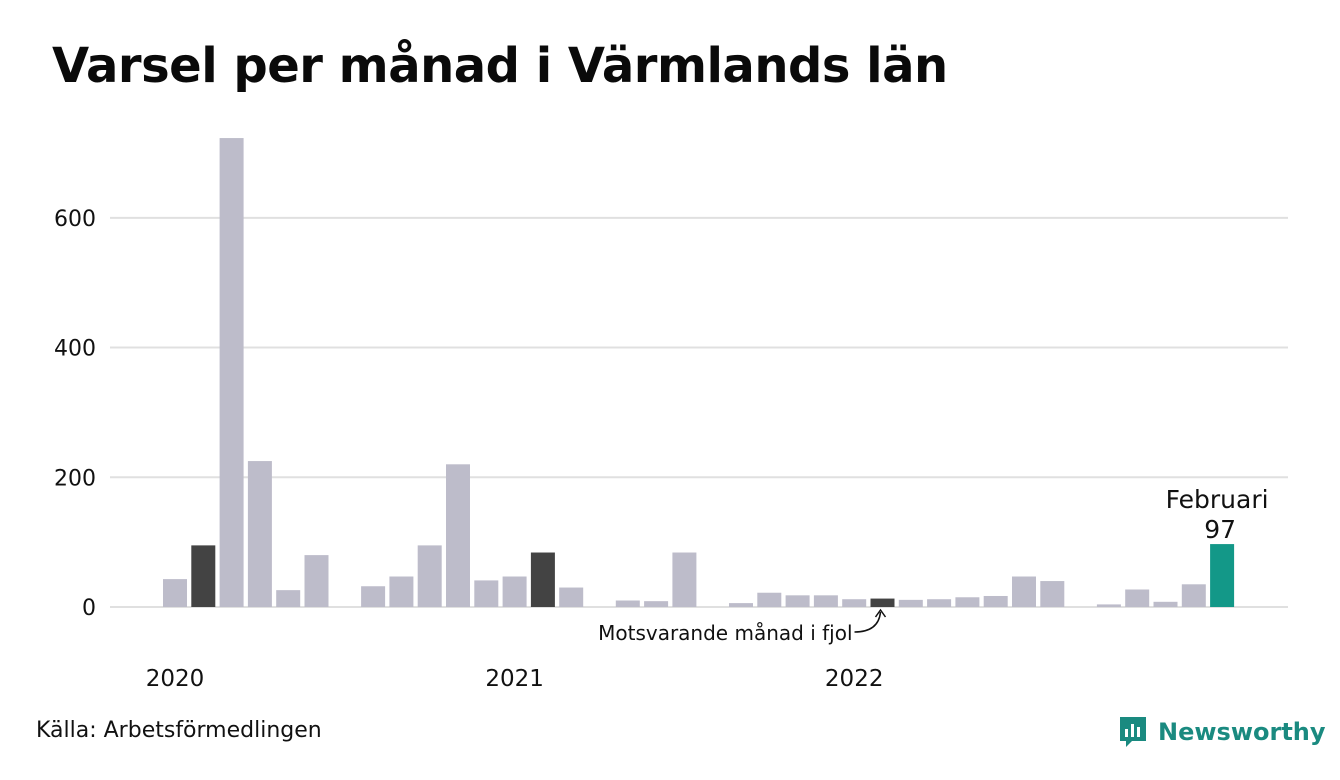 The width and height of the screenshot is (1340, 780). Describe the element at coordinates (75, 349) in the screenshot. I see `y-tick-label: 400` at that location.